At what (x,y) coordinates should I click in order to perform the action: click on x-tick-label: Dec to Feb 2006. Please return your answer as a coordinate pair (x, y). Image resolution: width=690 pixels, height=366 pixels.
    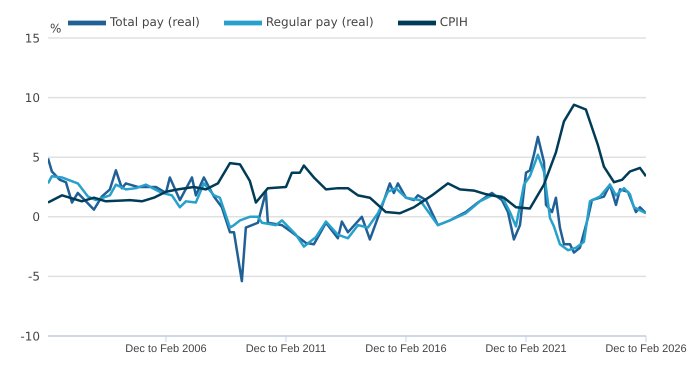
    Looking at the image, I should click on (166, 348).